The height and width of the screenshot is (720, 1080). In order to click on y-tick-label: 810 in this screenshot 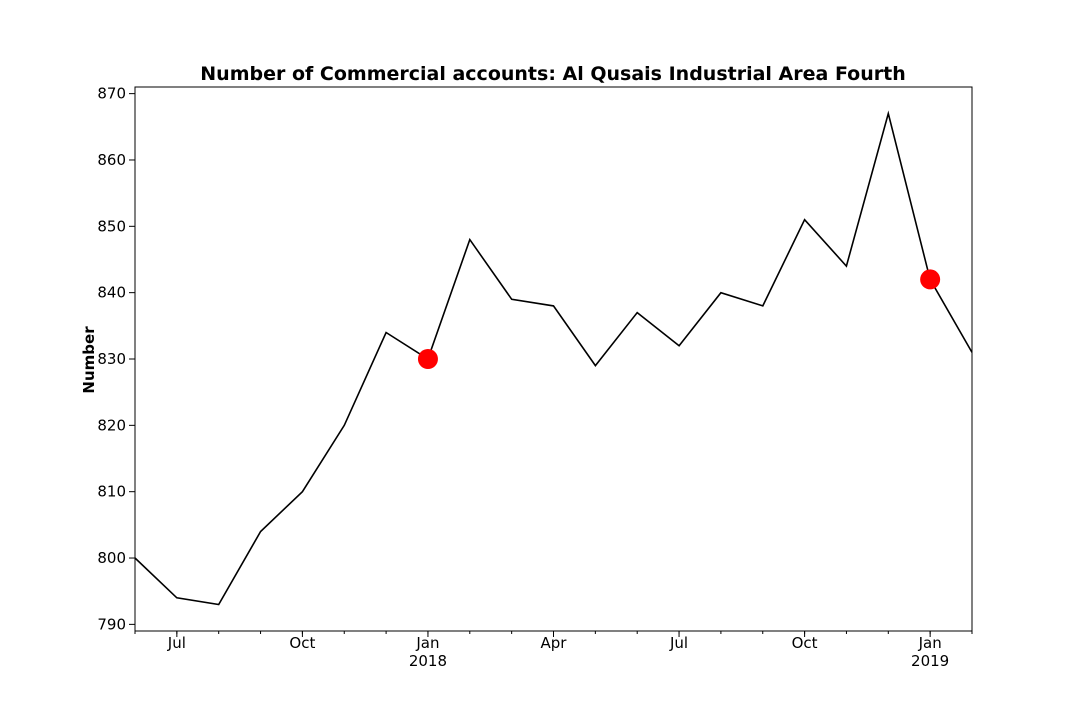, I will do `click(111, 492)`.